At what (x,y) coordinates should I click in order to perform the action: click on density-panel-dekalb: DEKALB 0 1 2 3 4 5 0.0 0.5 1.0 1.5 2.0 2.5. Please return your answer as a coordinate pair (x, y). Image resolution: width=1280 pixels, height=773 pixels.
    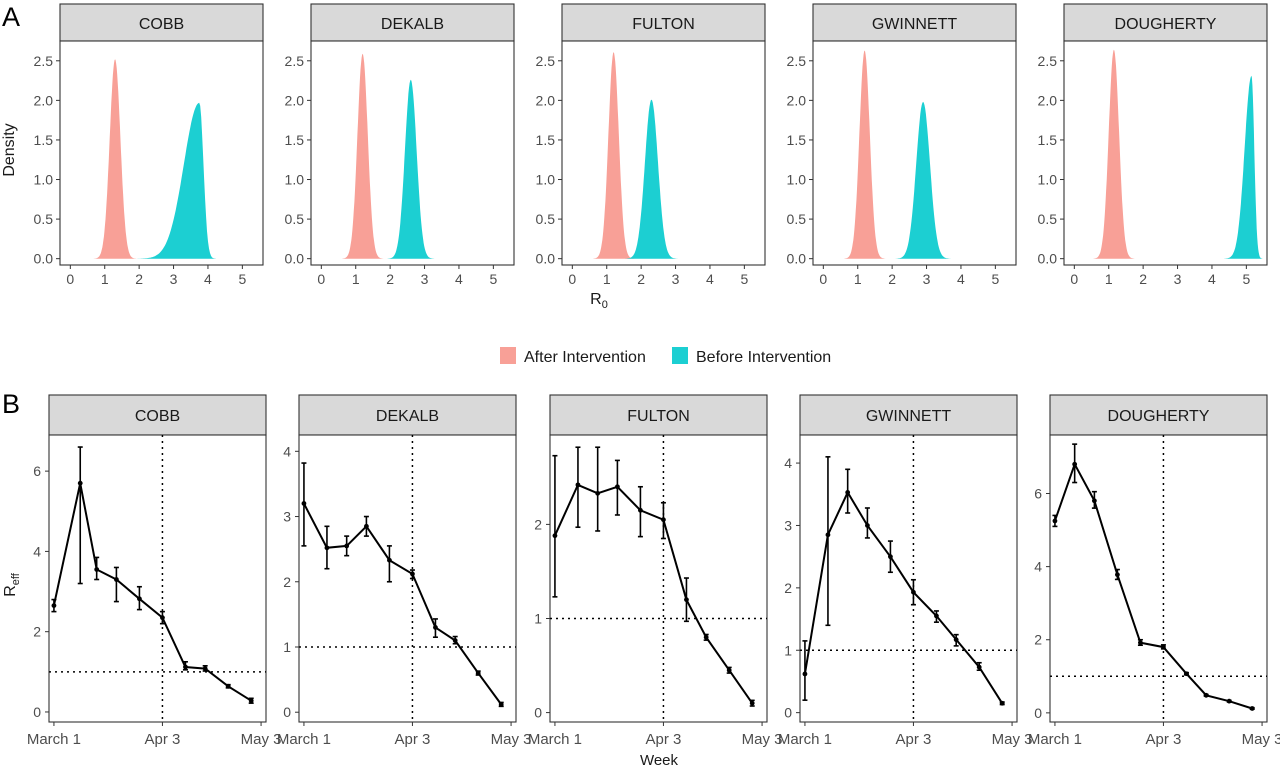
    Looking at the image, I should click on (400, 145).